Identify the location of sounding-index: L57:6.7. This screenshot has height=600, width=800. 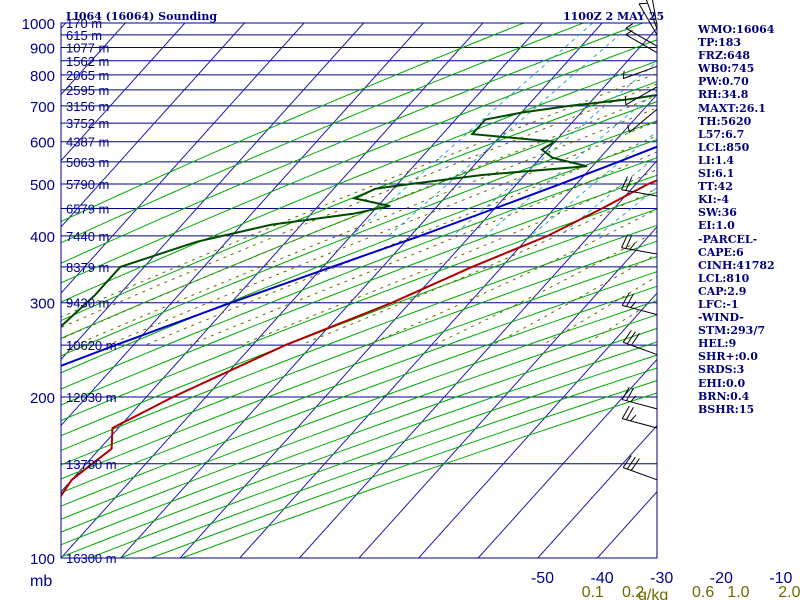
(721, 134).